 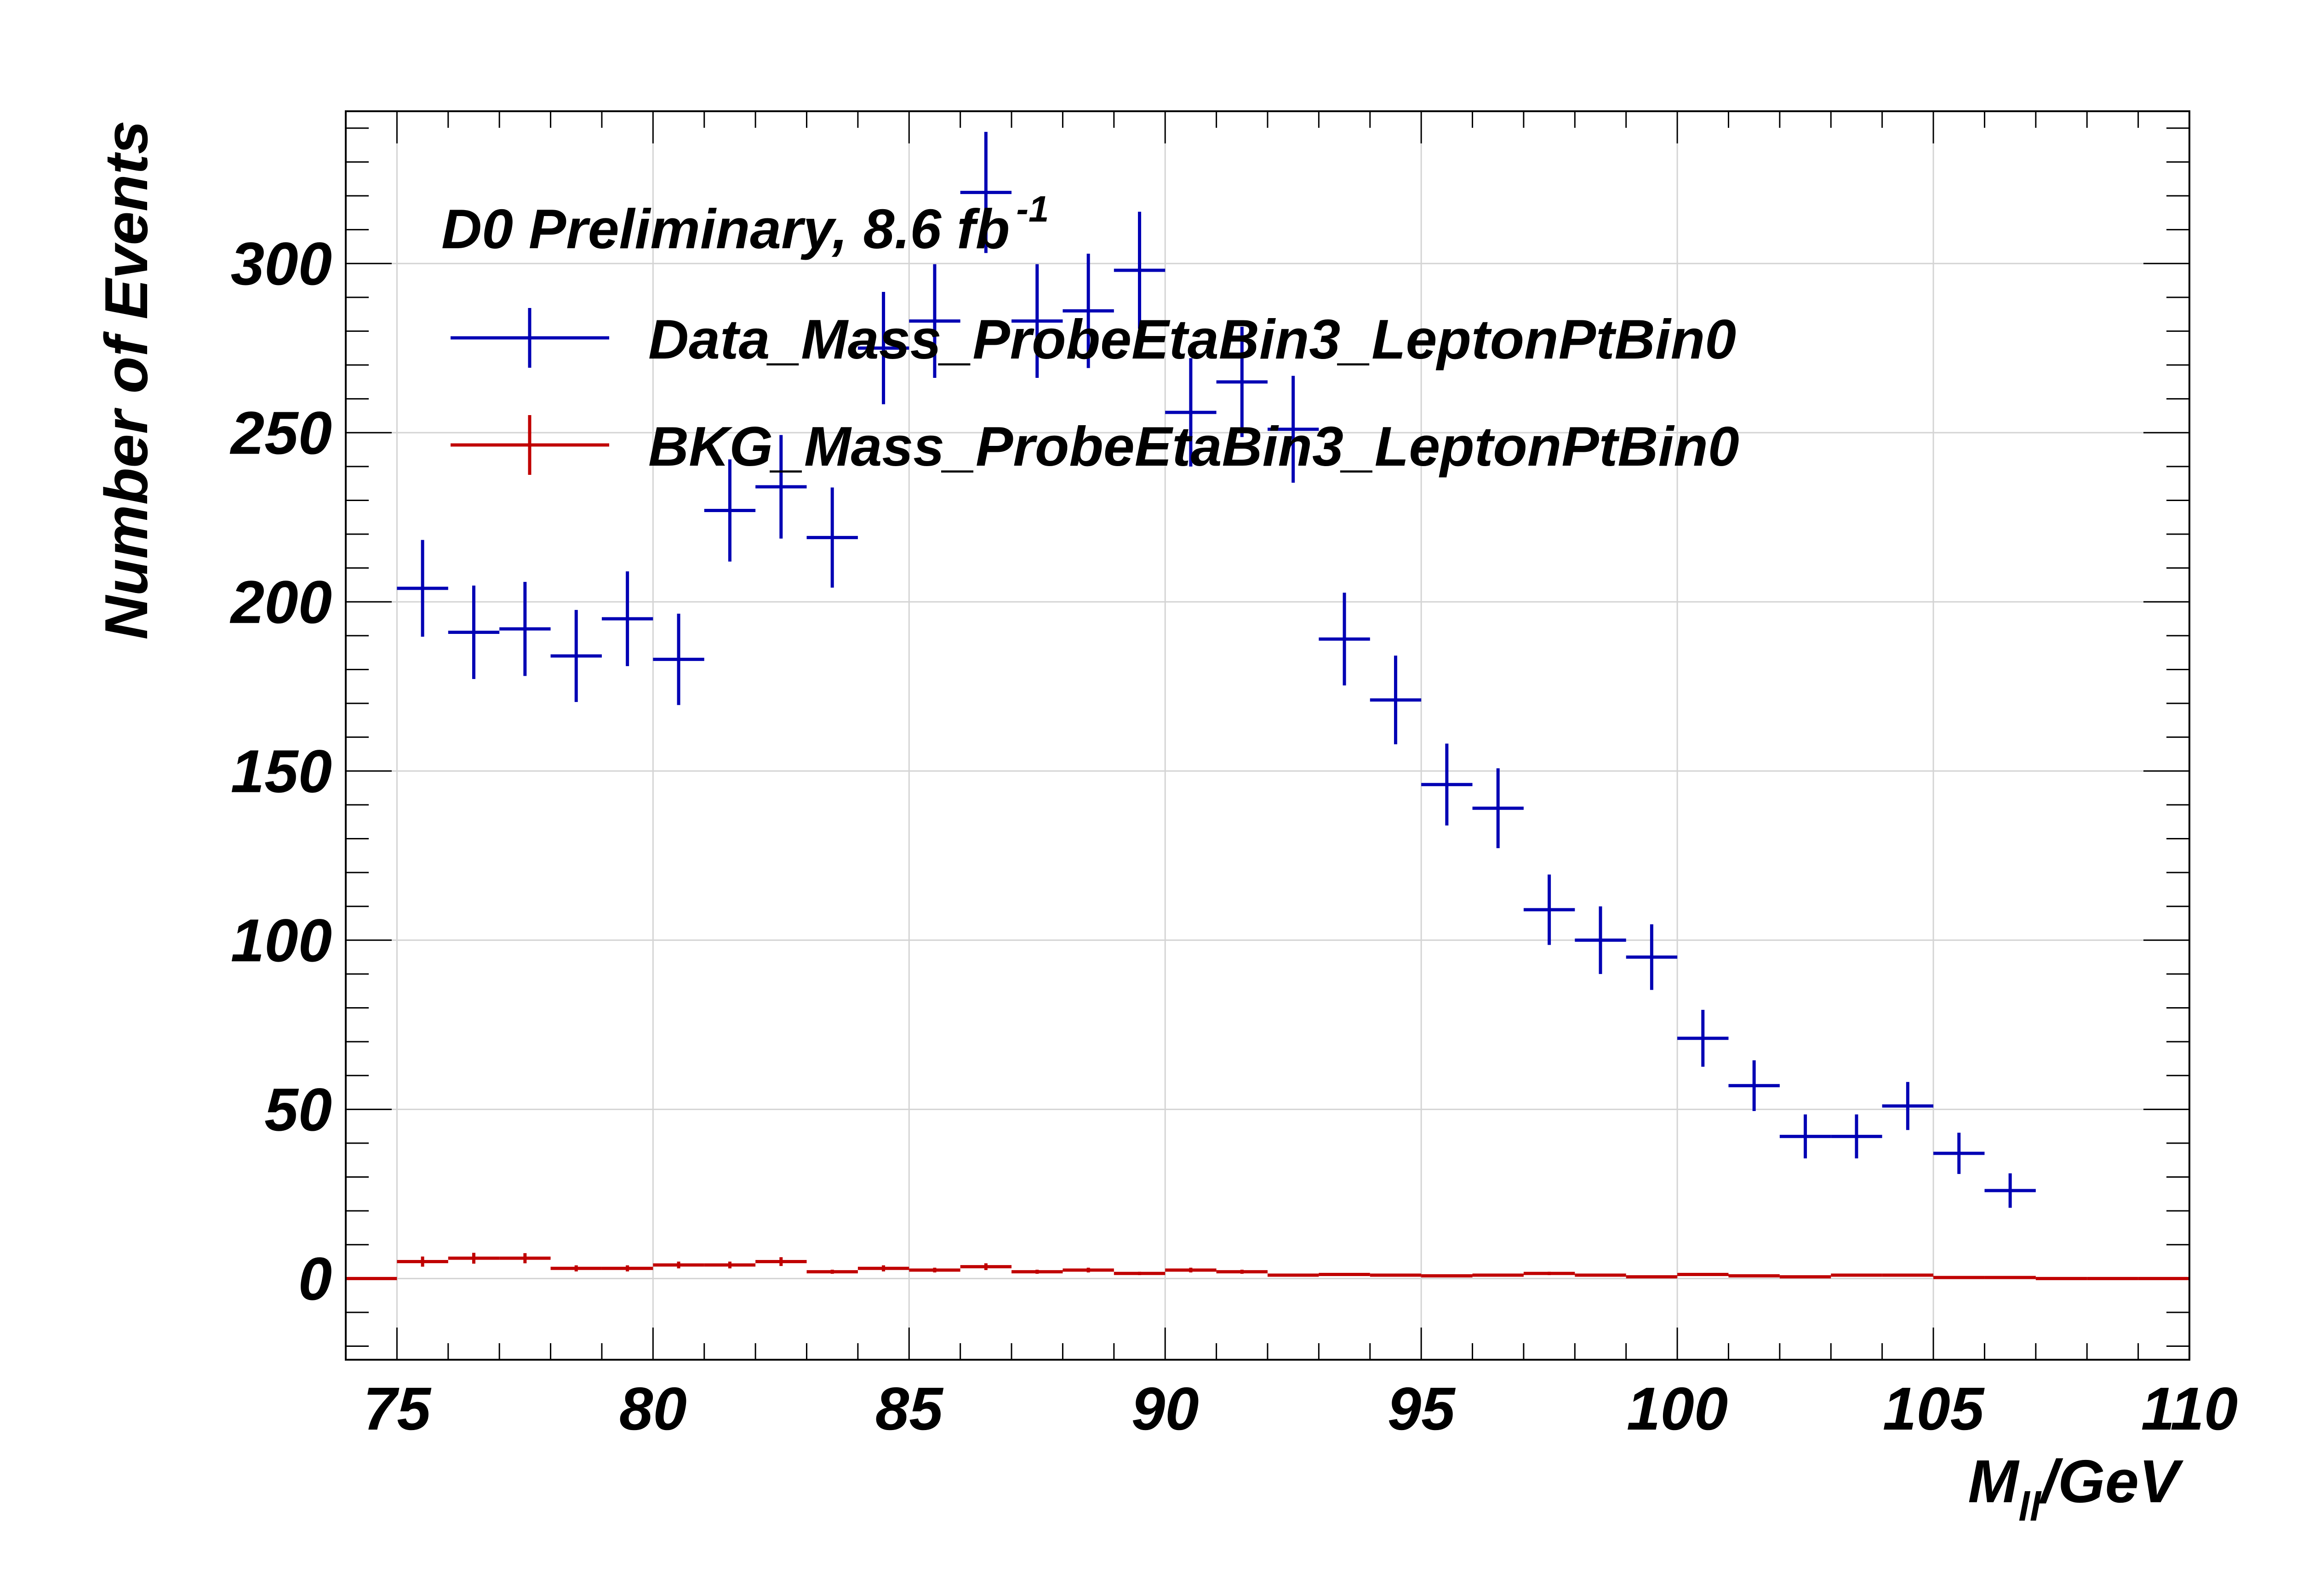 What do you see at coordinates (2189, 1408) in the screenshot?
I see `x-tick-label: 110` at bounding box center [2189, 1408].